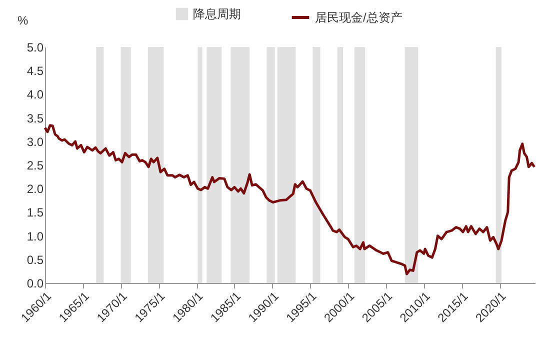 The width and height of the screenshot is (550, 338). What do you see at coordinates (35, 141) in the screenshot?
I see `y-tick-label: 3.0` at bounding box center [35, 141].